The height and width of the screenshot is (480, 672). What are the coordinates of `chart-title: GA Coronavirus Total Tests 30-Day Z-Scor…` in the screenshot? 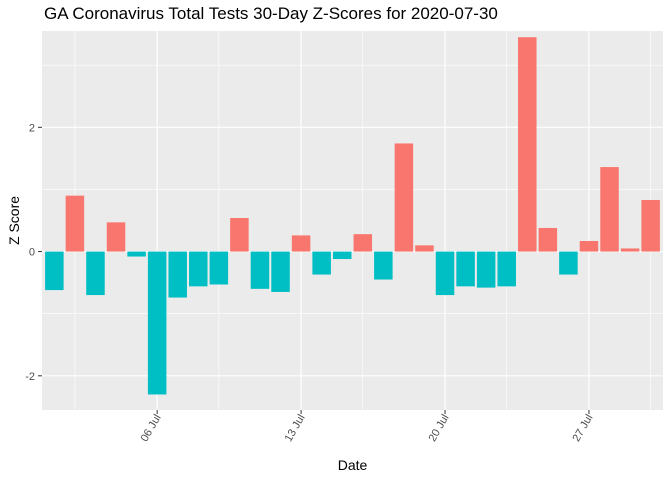 It's located at (271, 13).